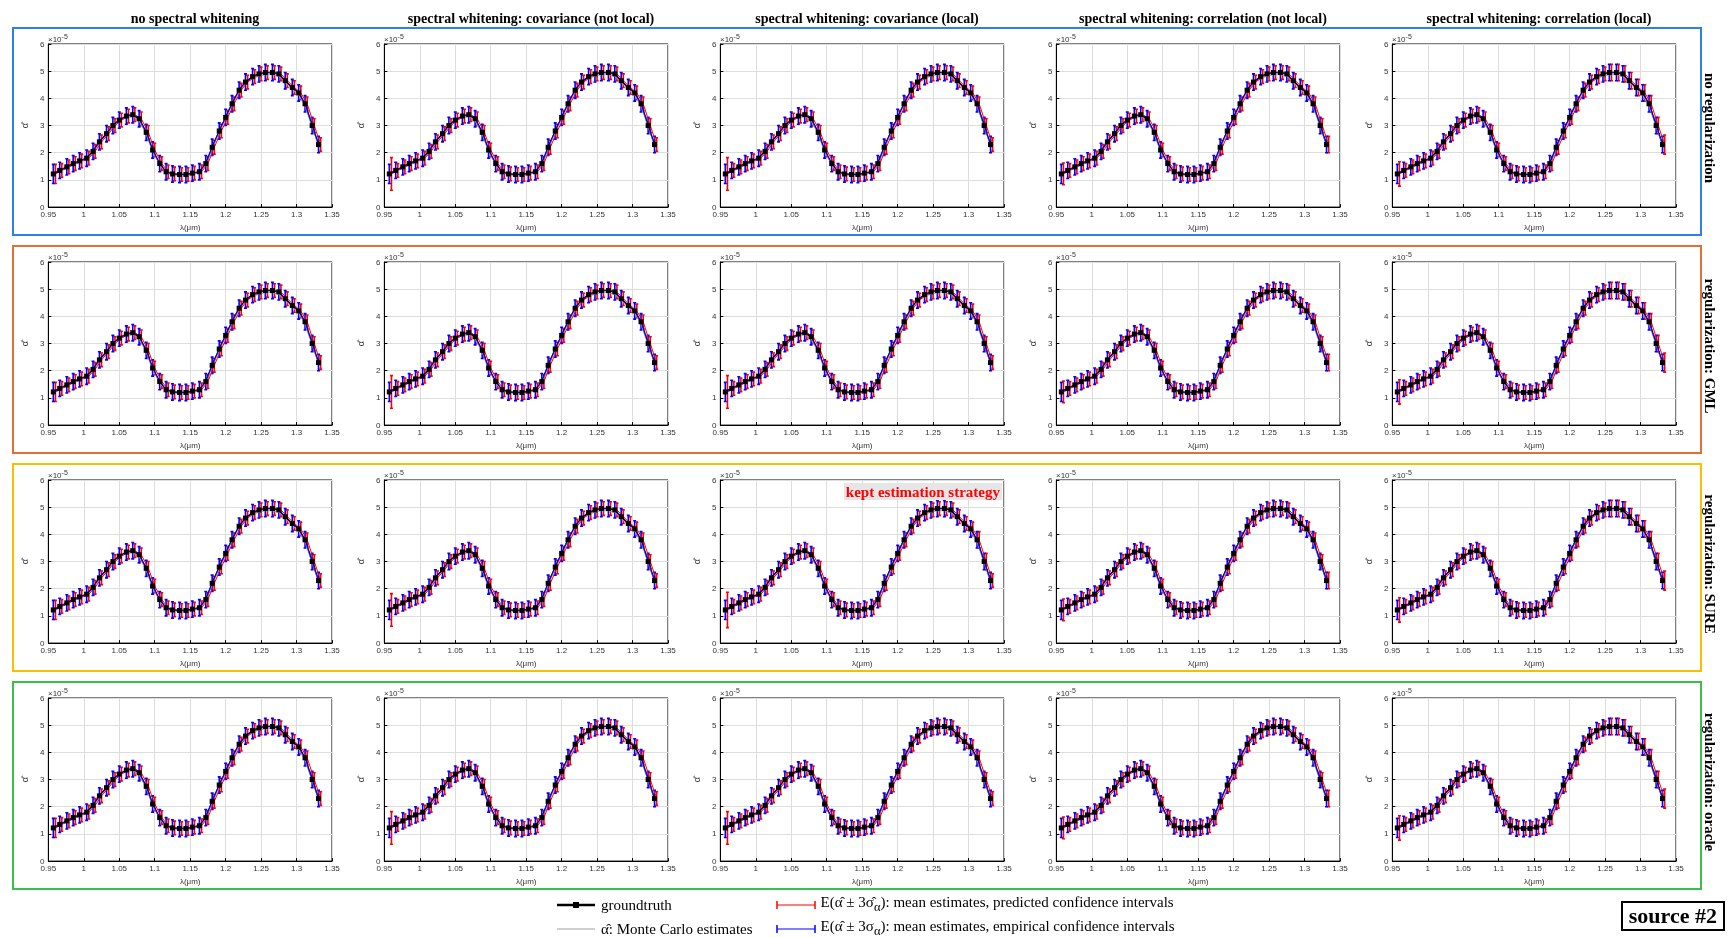  What do you see at coordinates (1340, 650) in the screenshot?
I see `x-tick-label: 1.35` at bounding box center [1340, 650].